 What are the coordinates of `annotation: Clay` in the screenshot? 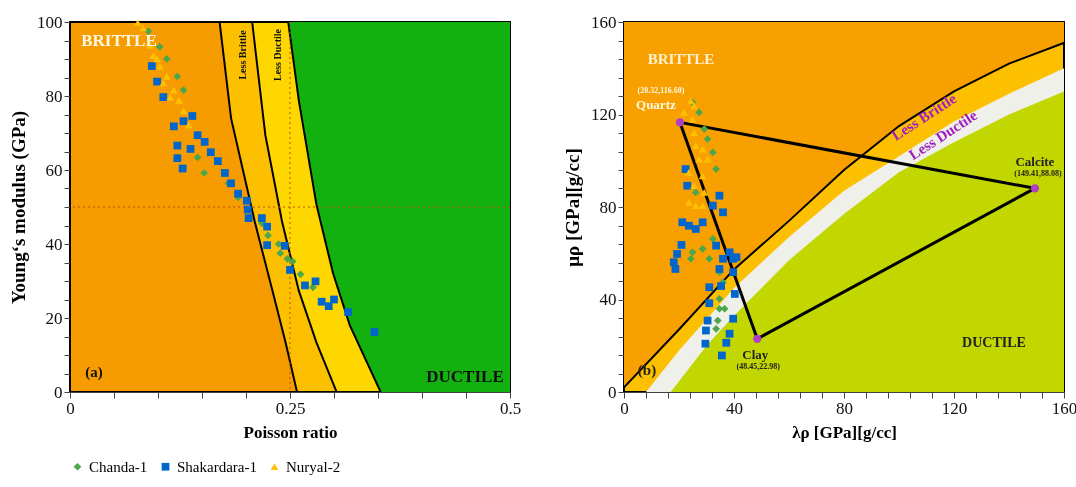 It's located at (755, 354).